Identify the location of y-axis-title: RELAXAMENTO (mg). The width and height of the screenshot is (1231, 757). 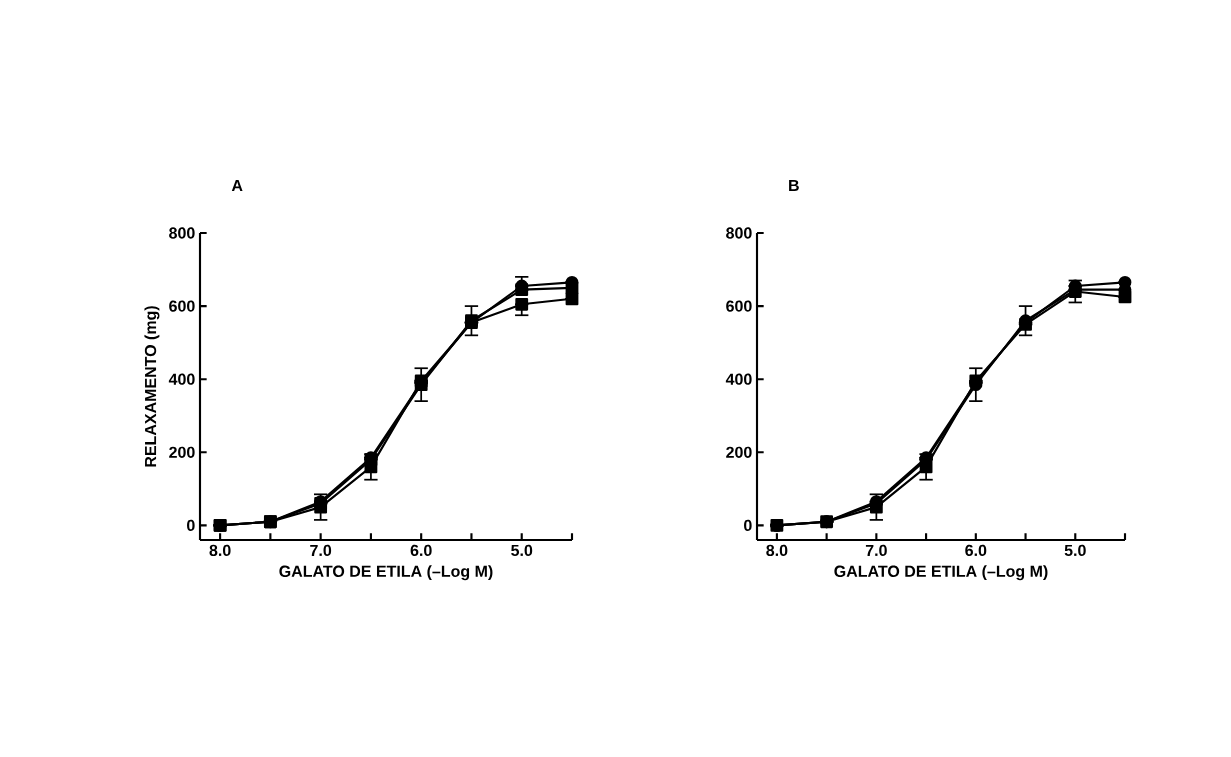
(152, 386).